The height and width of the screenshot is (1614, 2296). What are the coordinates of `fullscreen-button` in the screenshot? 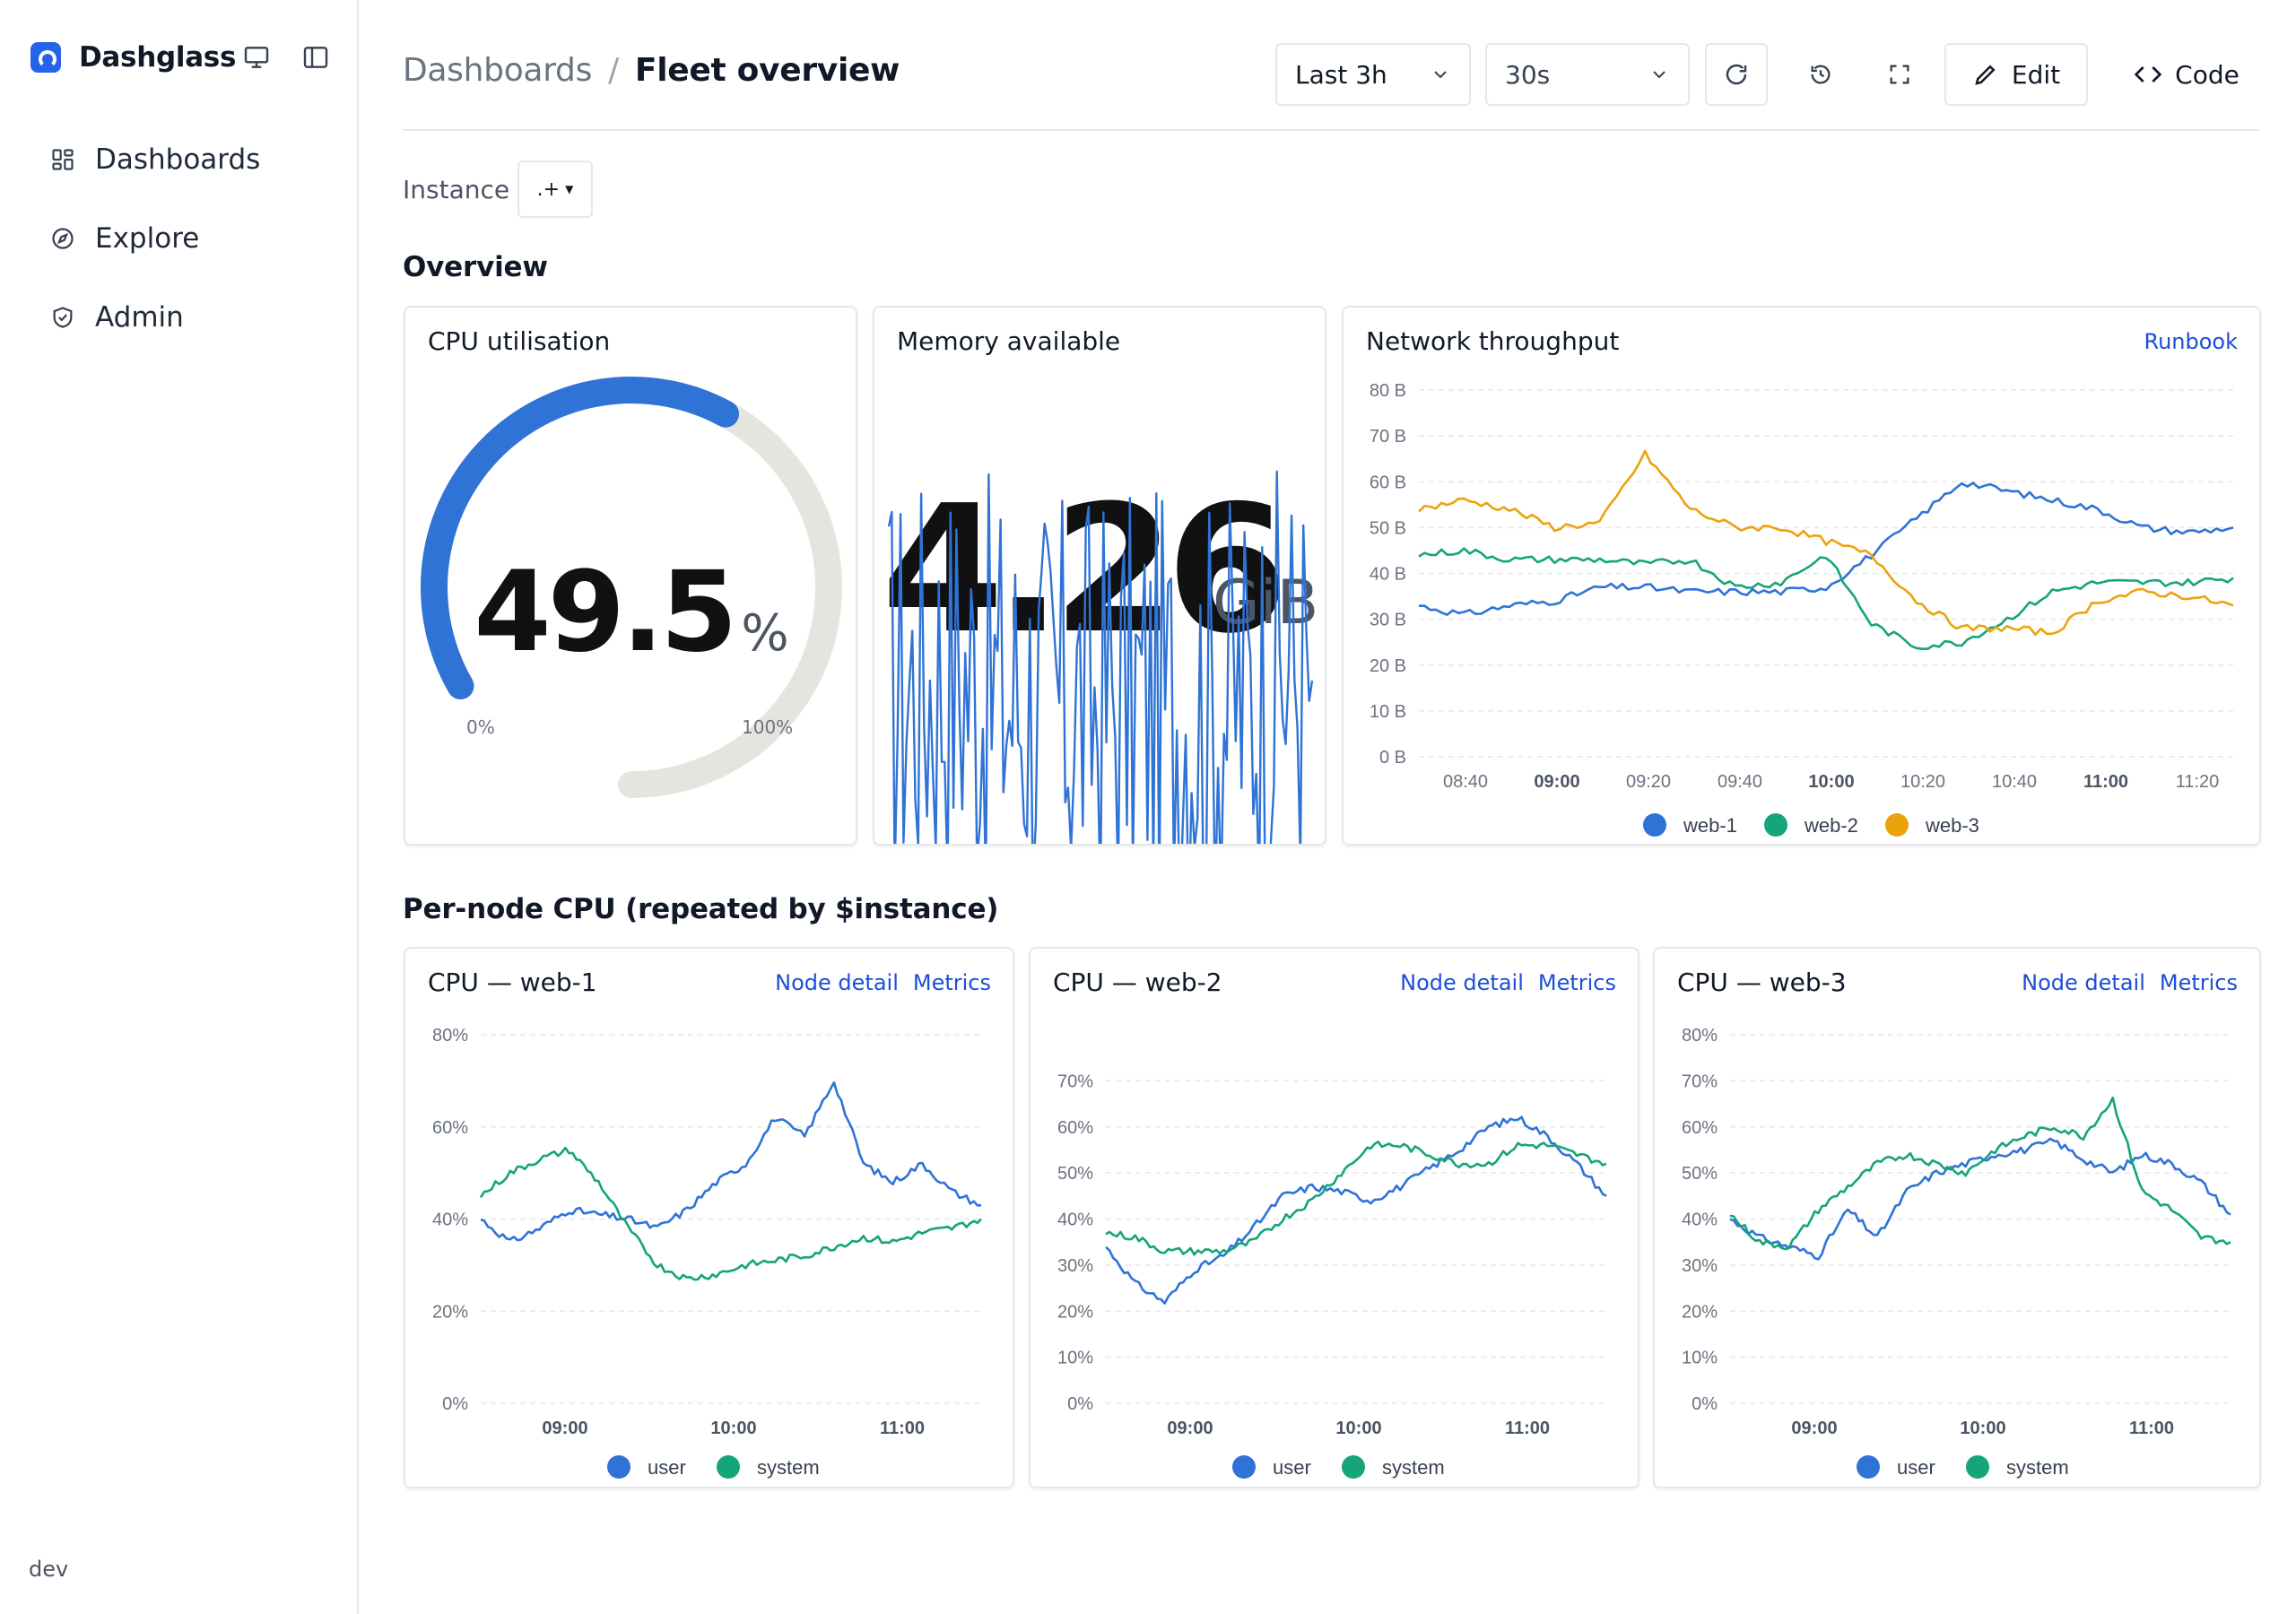 It's located at (1899, 74).